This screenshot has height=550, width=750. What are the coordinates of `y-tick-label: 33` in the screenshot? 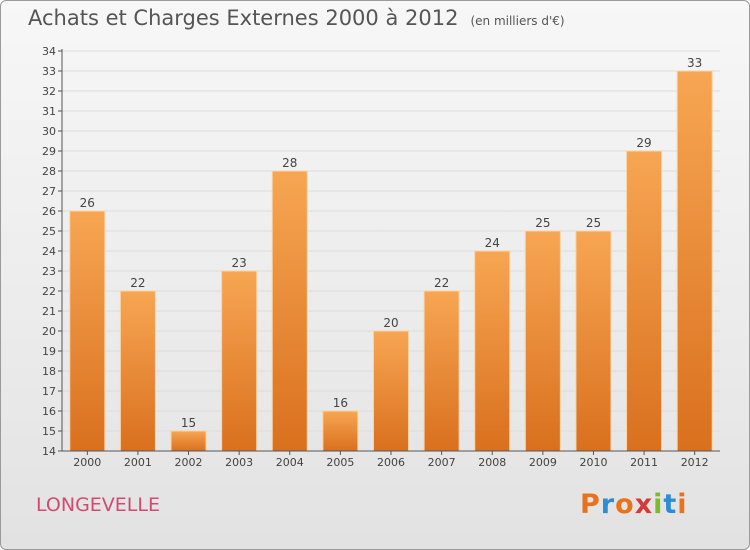 It's located at (49, 71).